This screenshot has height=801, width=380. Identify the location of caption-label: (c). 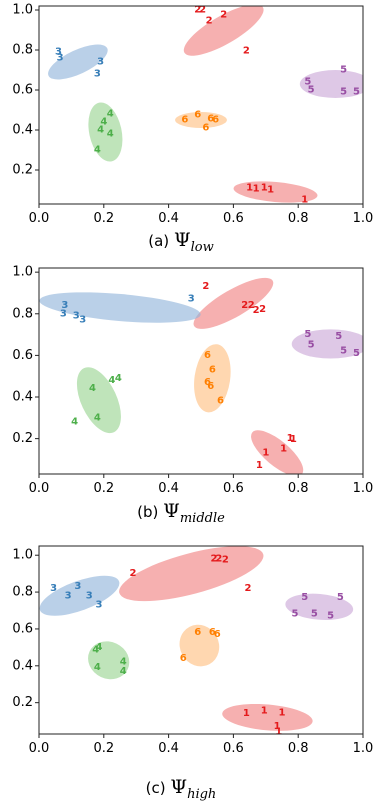
(158, 788).